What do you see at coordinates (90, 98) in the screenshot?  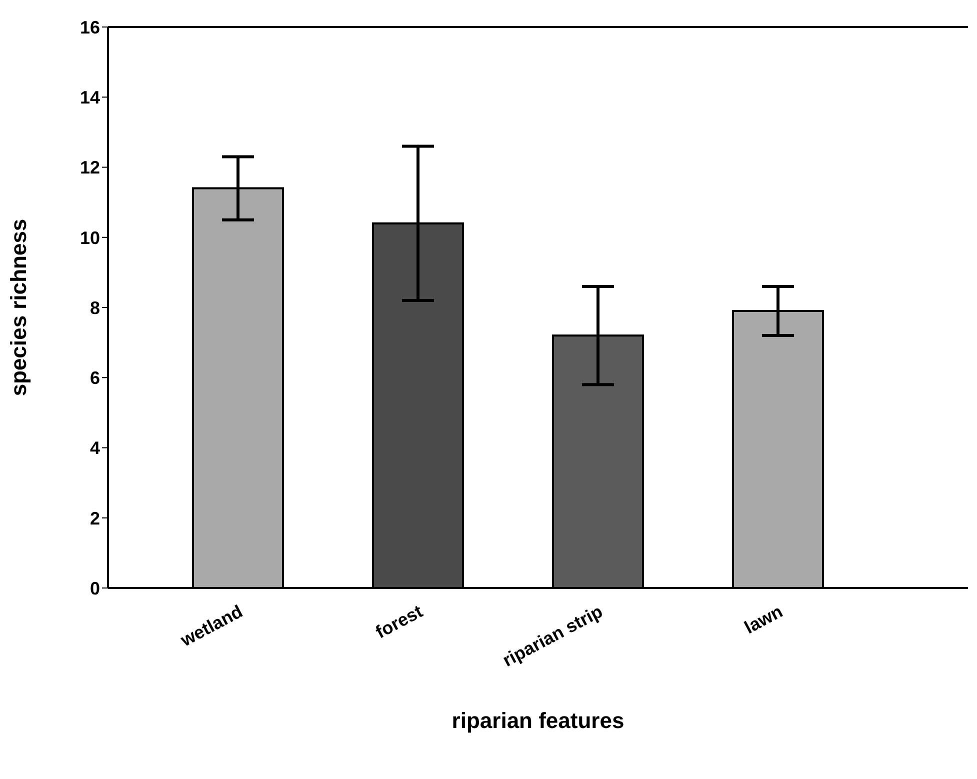 I see `y-tick-label: 14` at bounding box center [90, 98].